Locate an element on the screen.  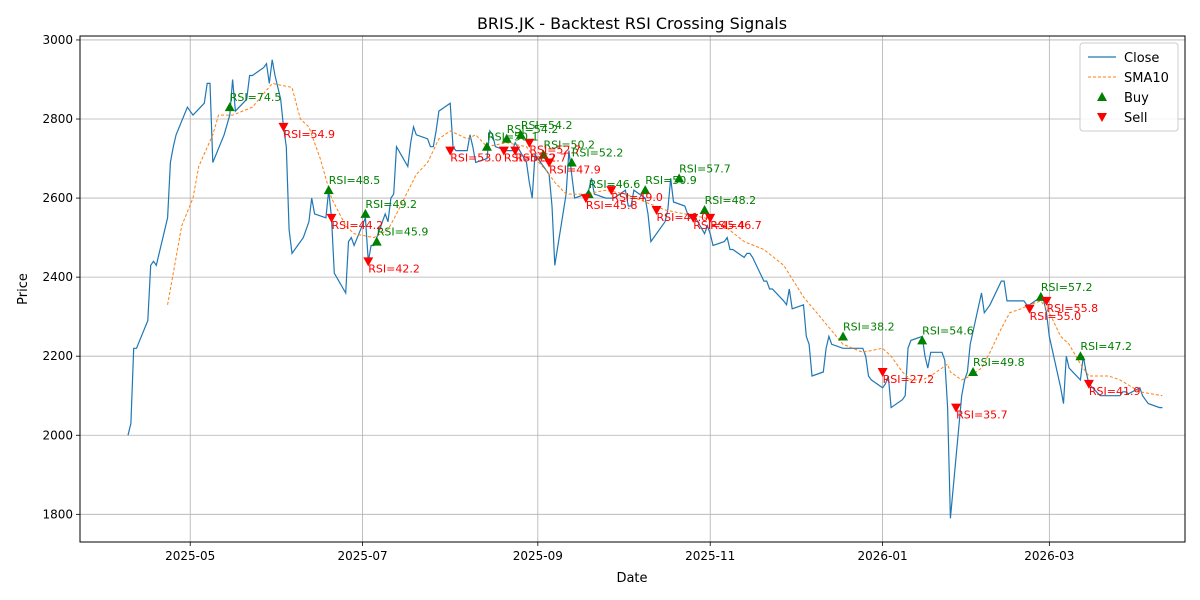
sell-annotation: RSI=53.0 is located at coordinates (476, 158).